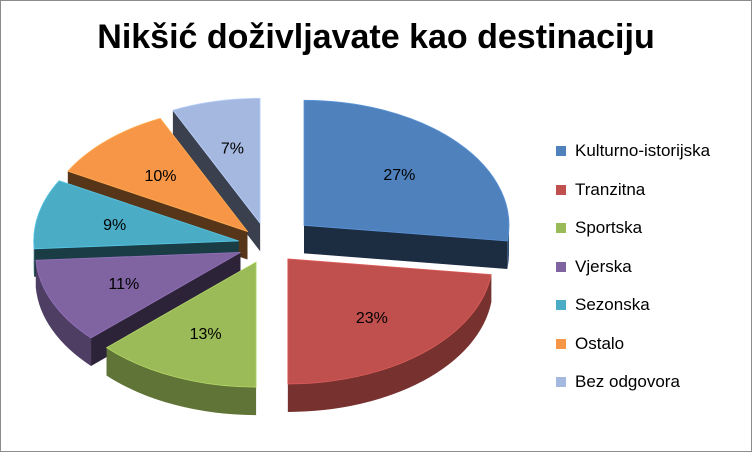 This screenshot has width=752, height=452. I want to click on pie-slice-tranzitna, so click(389, 335).